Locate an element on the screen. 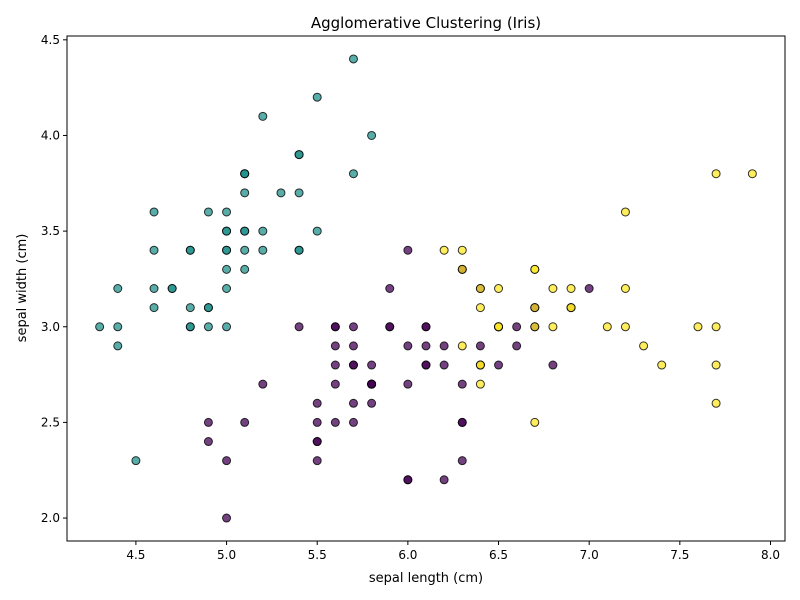 This screenshot has width=800, height=600. y-axis-label: sepal width (cm) is located at coordinates (22, 288).